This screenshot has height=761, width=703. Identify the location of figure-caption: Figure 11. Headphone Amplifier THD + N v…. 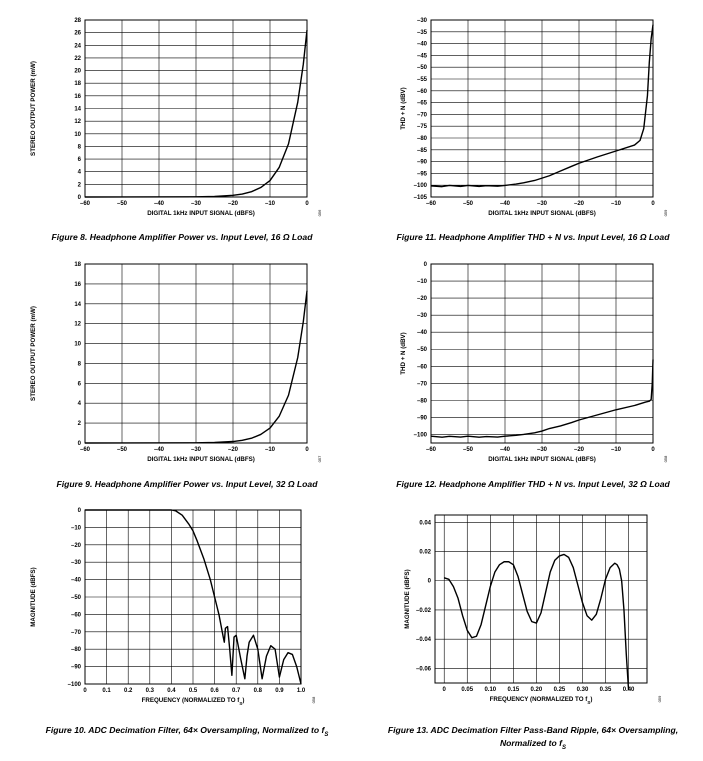
(534, 237).